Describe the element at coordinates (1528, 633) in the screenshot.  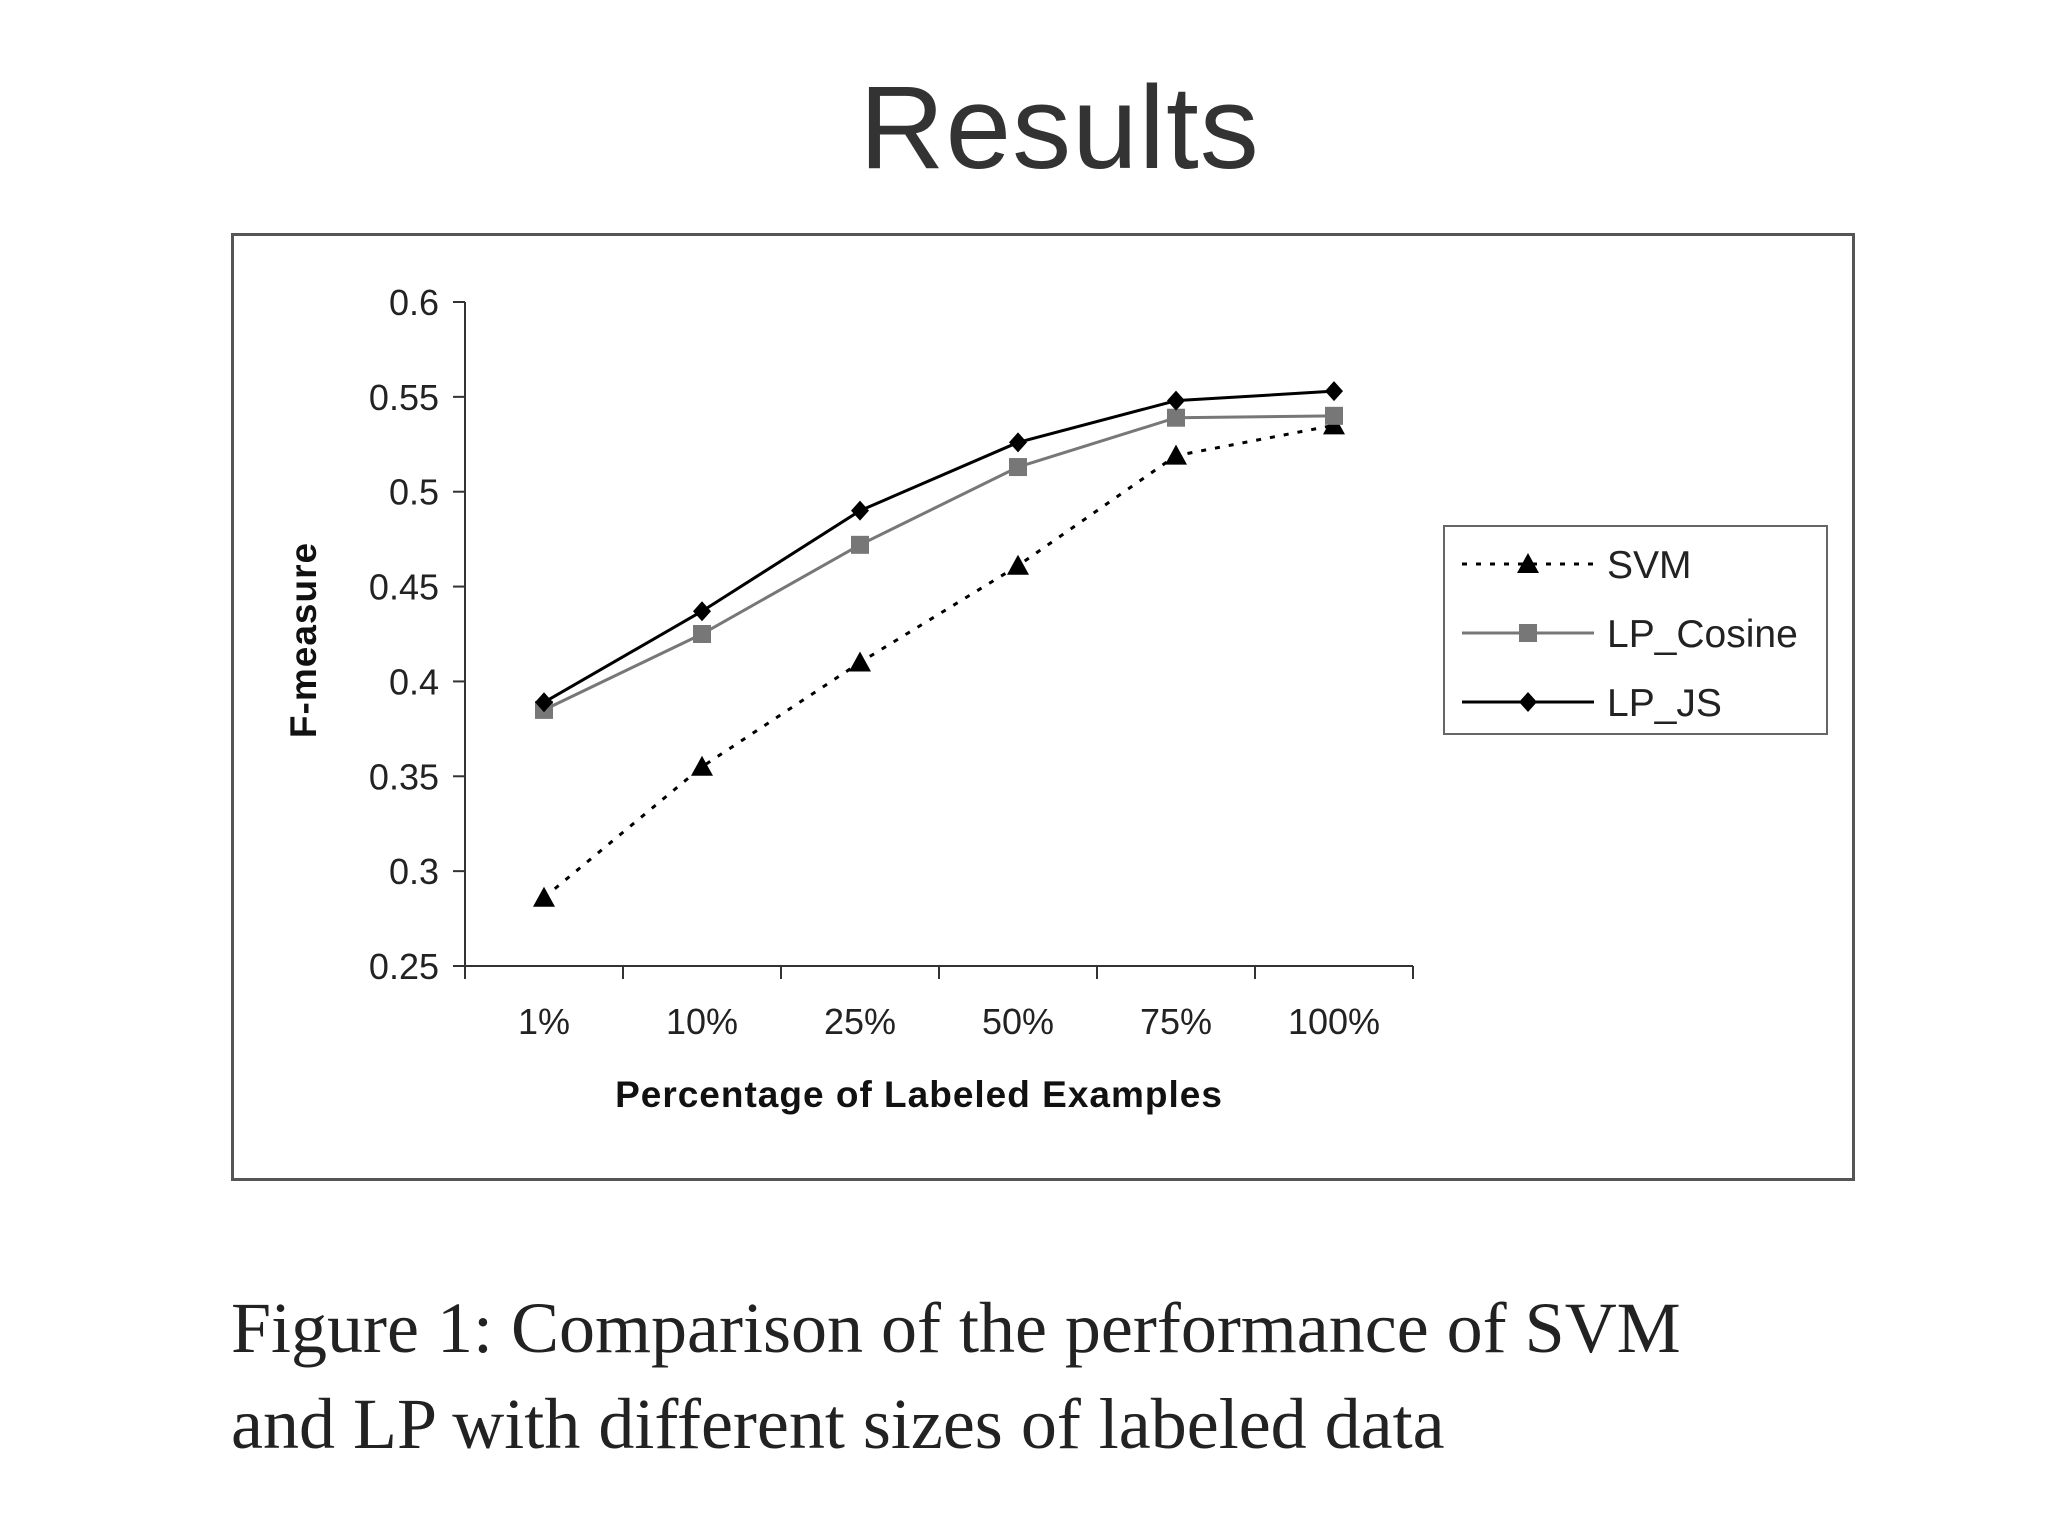
I see `legend-marker-lp-cosine` at that location.